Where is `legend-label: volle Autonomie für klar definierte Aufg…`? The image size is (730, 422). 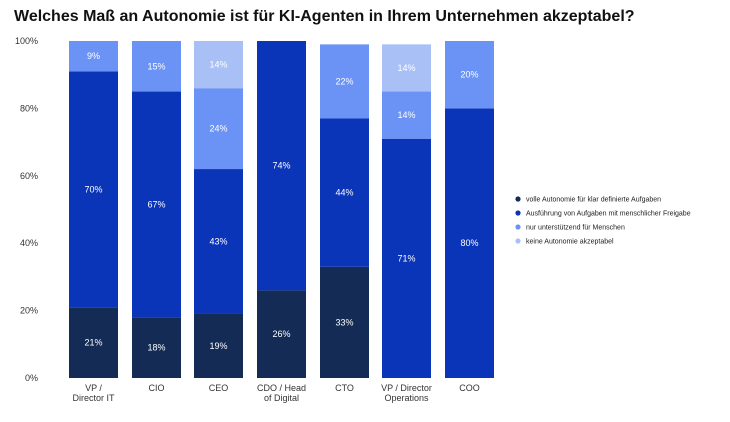 legend-label: volle Autonomie für klar definierte Aufg… is located at coordinates (593, 200).